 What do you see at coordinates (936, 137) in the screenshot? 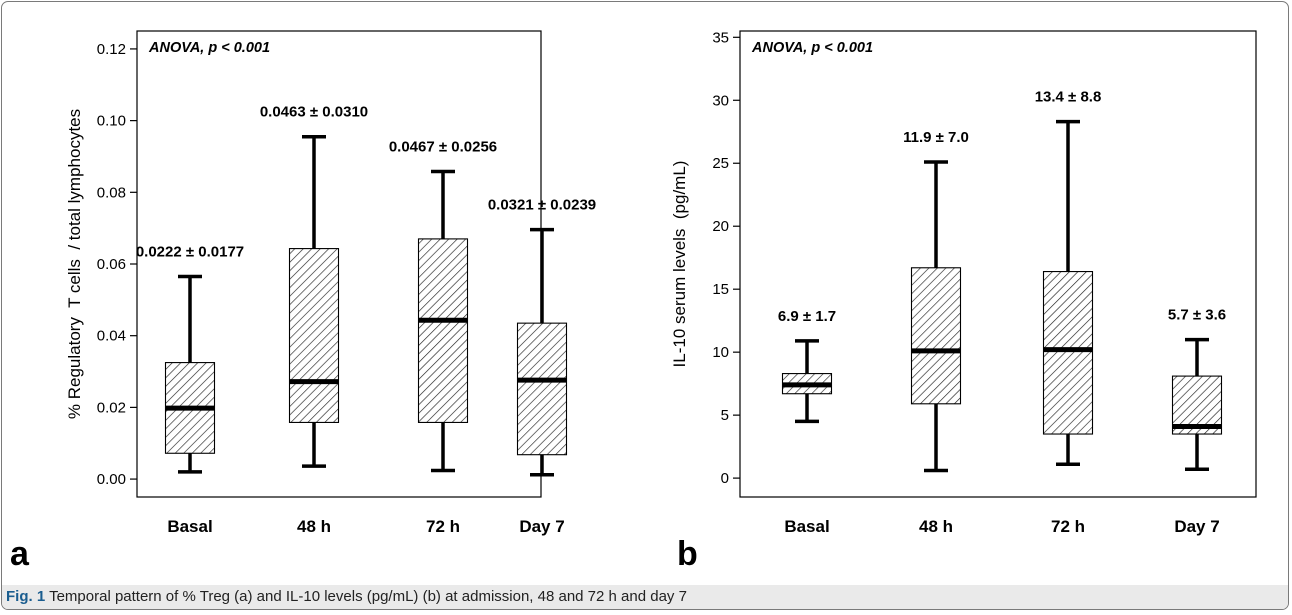
I see `panel-b-data-label-48-h: 11.9 ± 7.0` at bounding box center [936, 137].